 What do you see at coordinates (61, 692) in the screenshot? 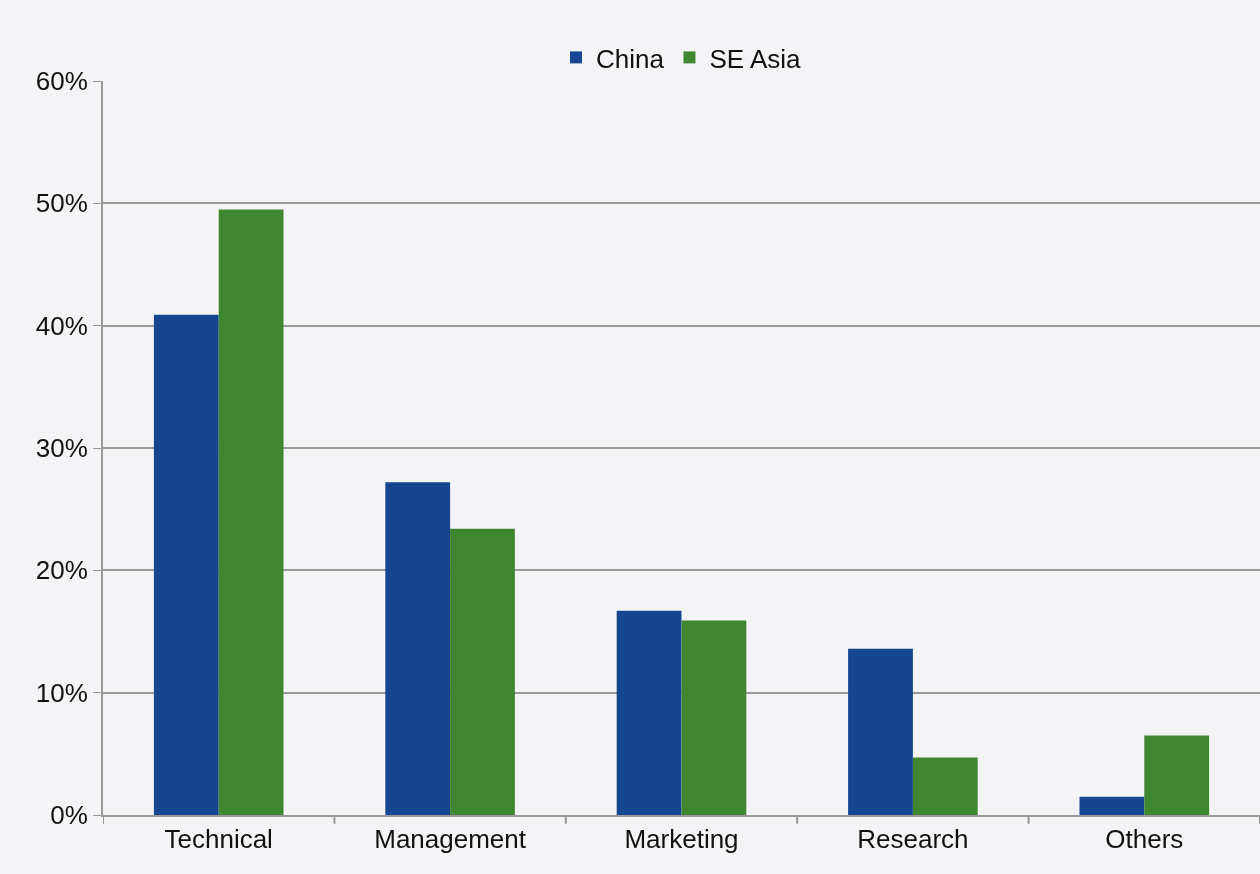
I see `y-tick-label: 10%` at bounding box center [61, 692].